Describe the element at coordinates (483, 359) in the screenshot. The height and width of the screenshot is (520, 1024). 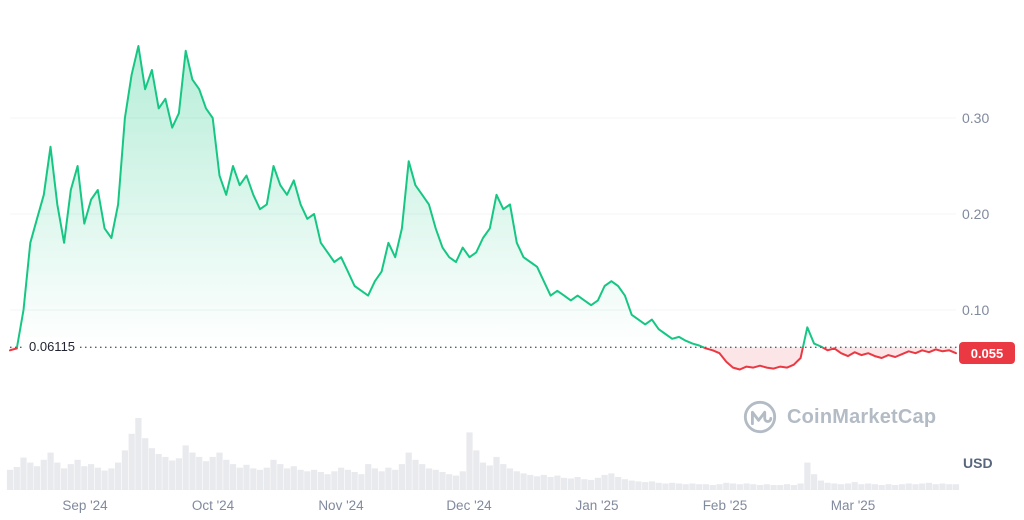
I see `price-line-down` at that location.